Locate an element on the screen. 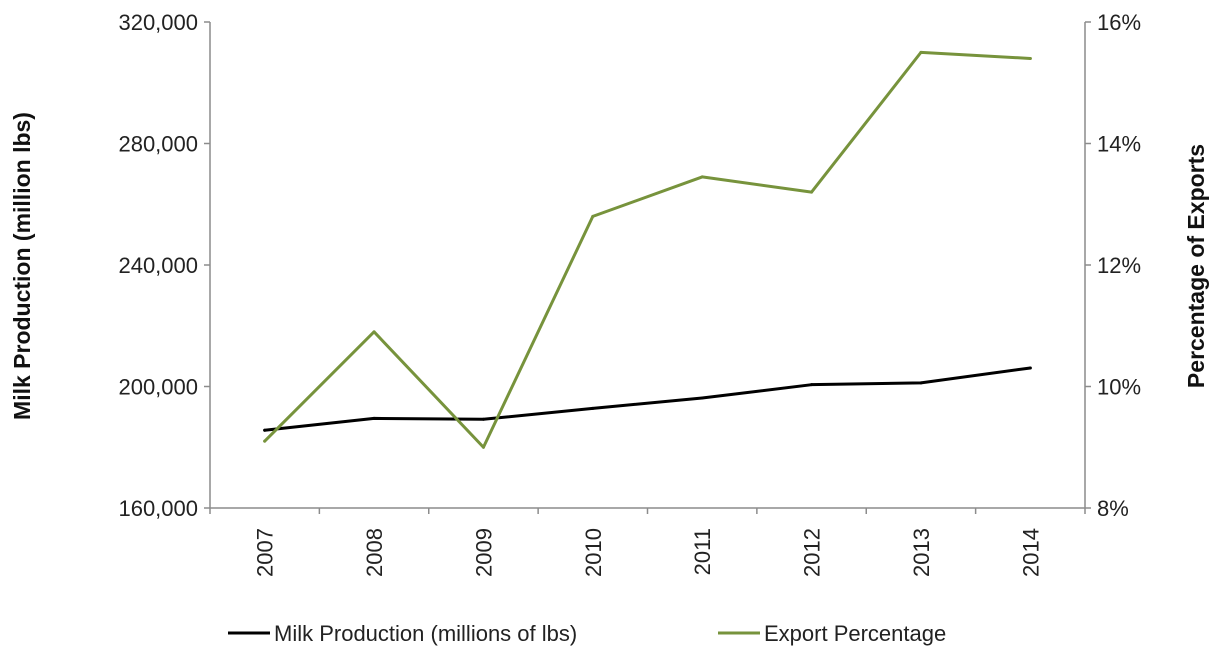 This screenshot has width=1229, height=650. x-tick-label: 2007 is located at coordinates (265, 552).